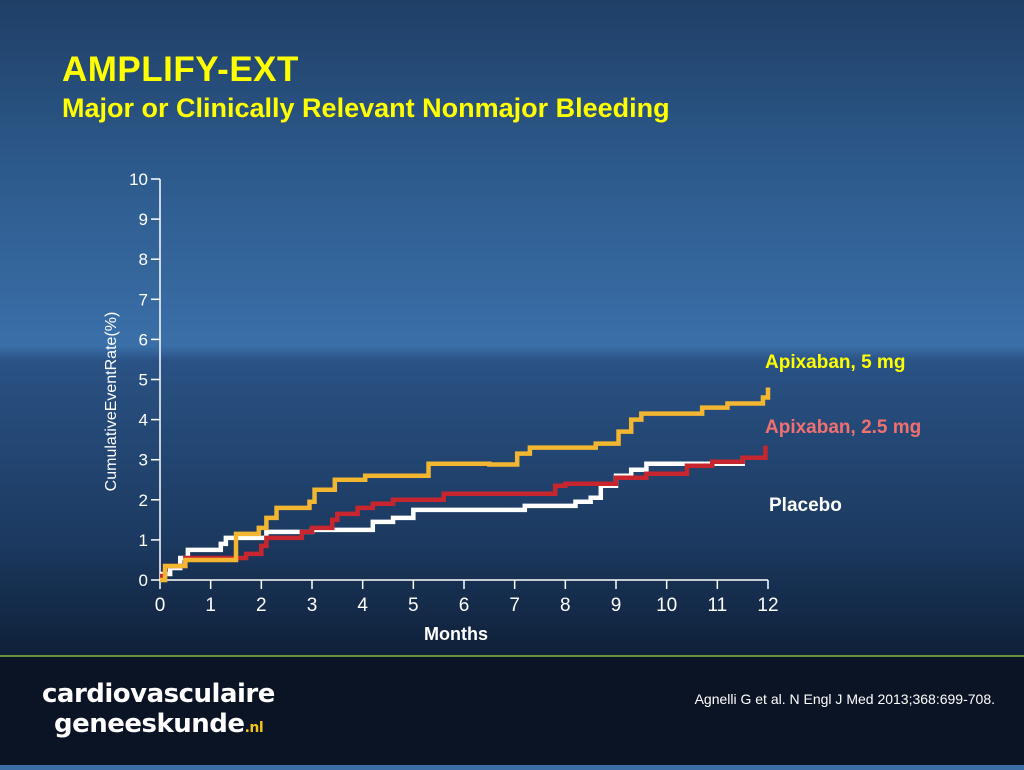 The image size is (1024, 770). Describe the element at coordinates (143, 540) in the screenshot. I see `y-tick-label: 1` at that location.